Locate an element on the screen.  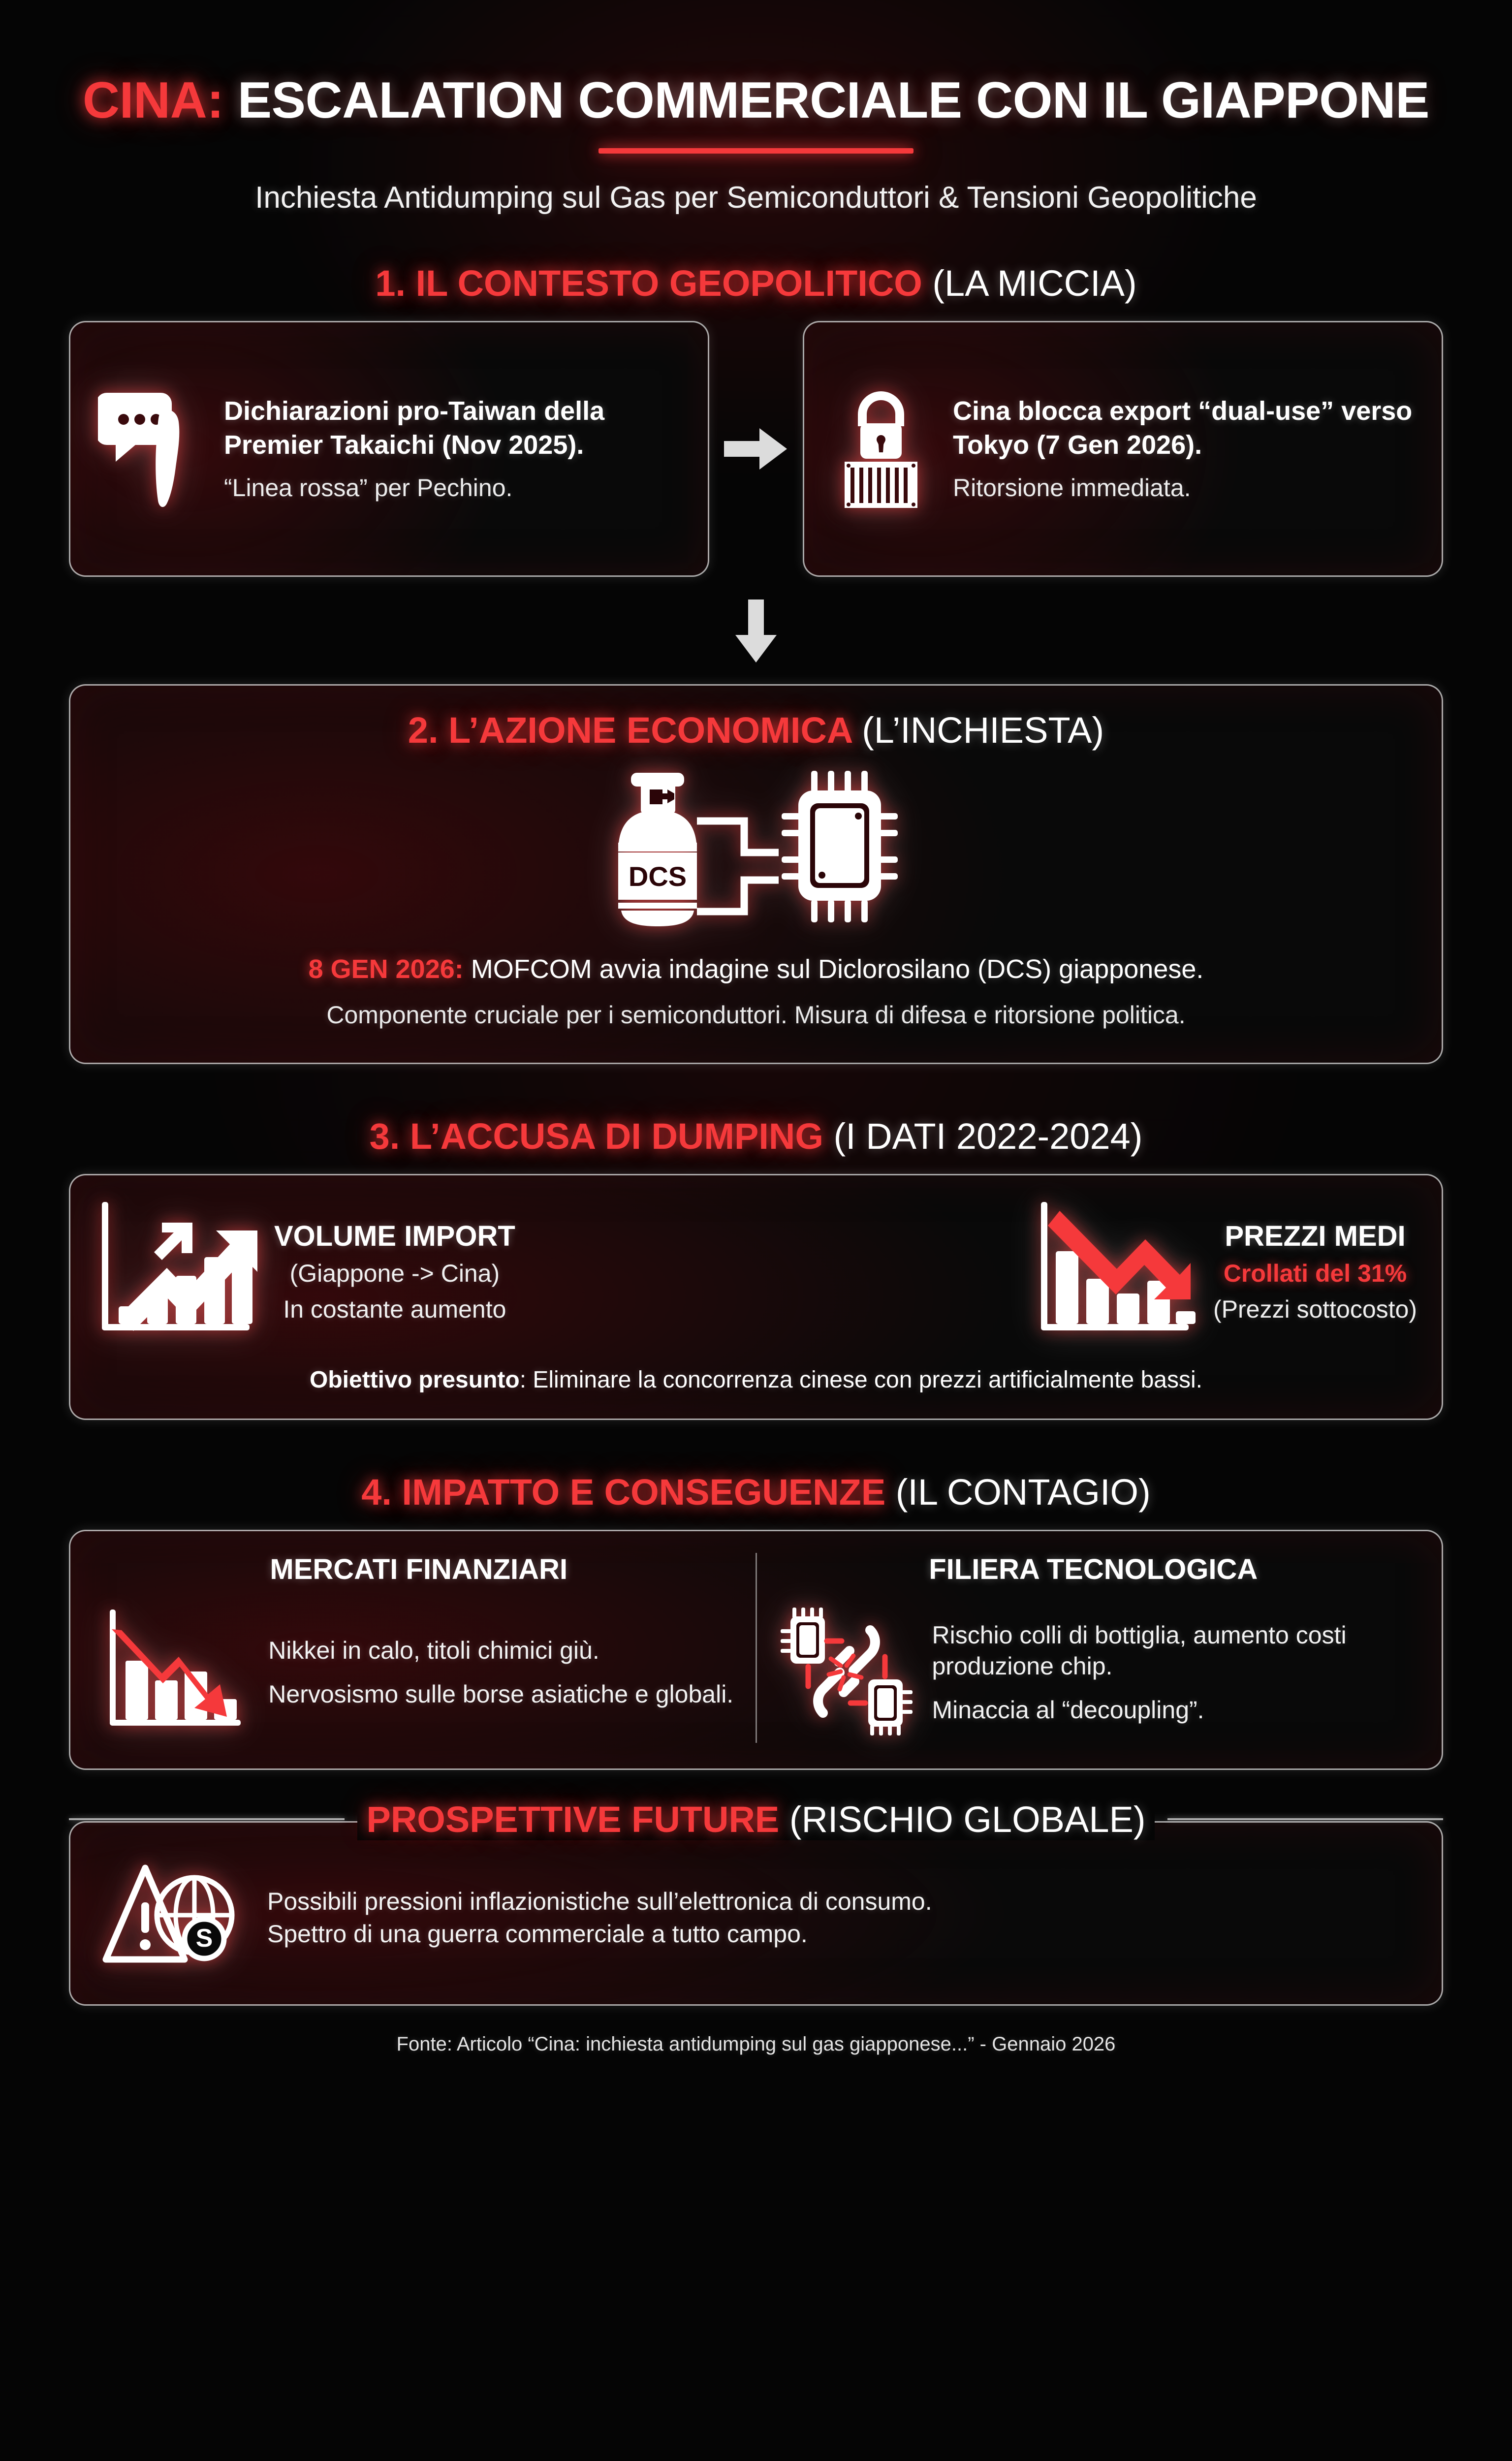
column-filiera-line-2: Minaccia al “decoupling”. is located at coordinates (1068, 1710).